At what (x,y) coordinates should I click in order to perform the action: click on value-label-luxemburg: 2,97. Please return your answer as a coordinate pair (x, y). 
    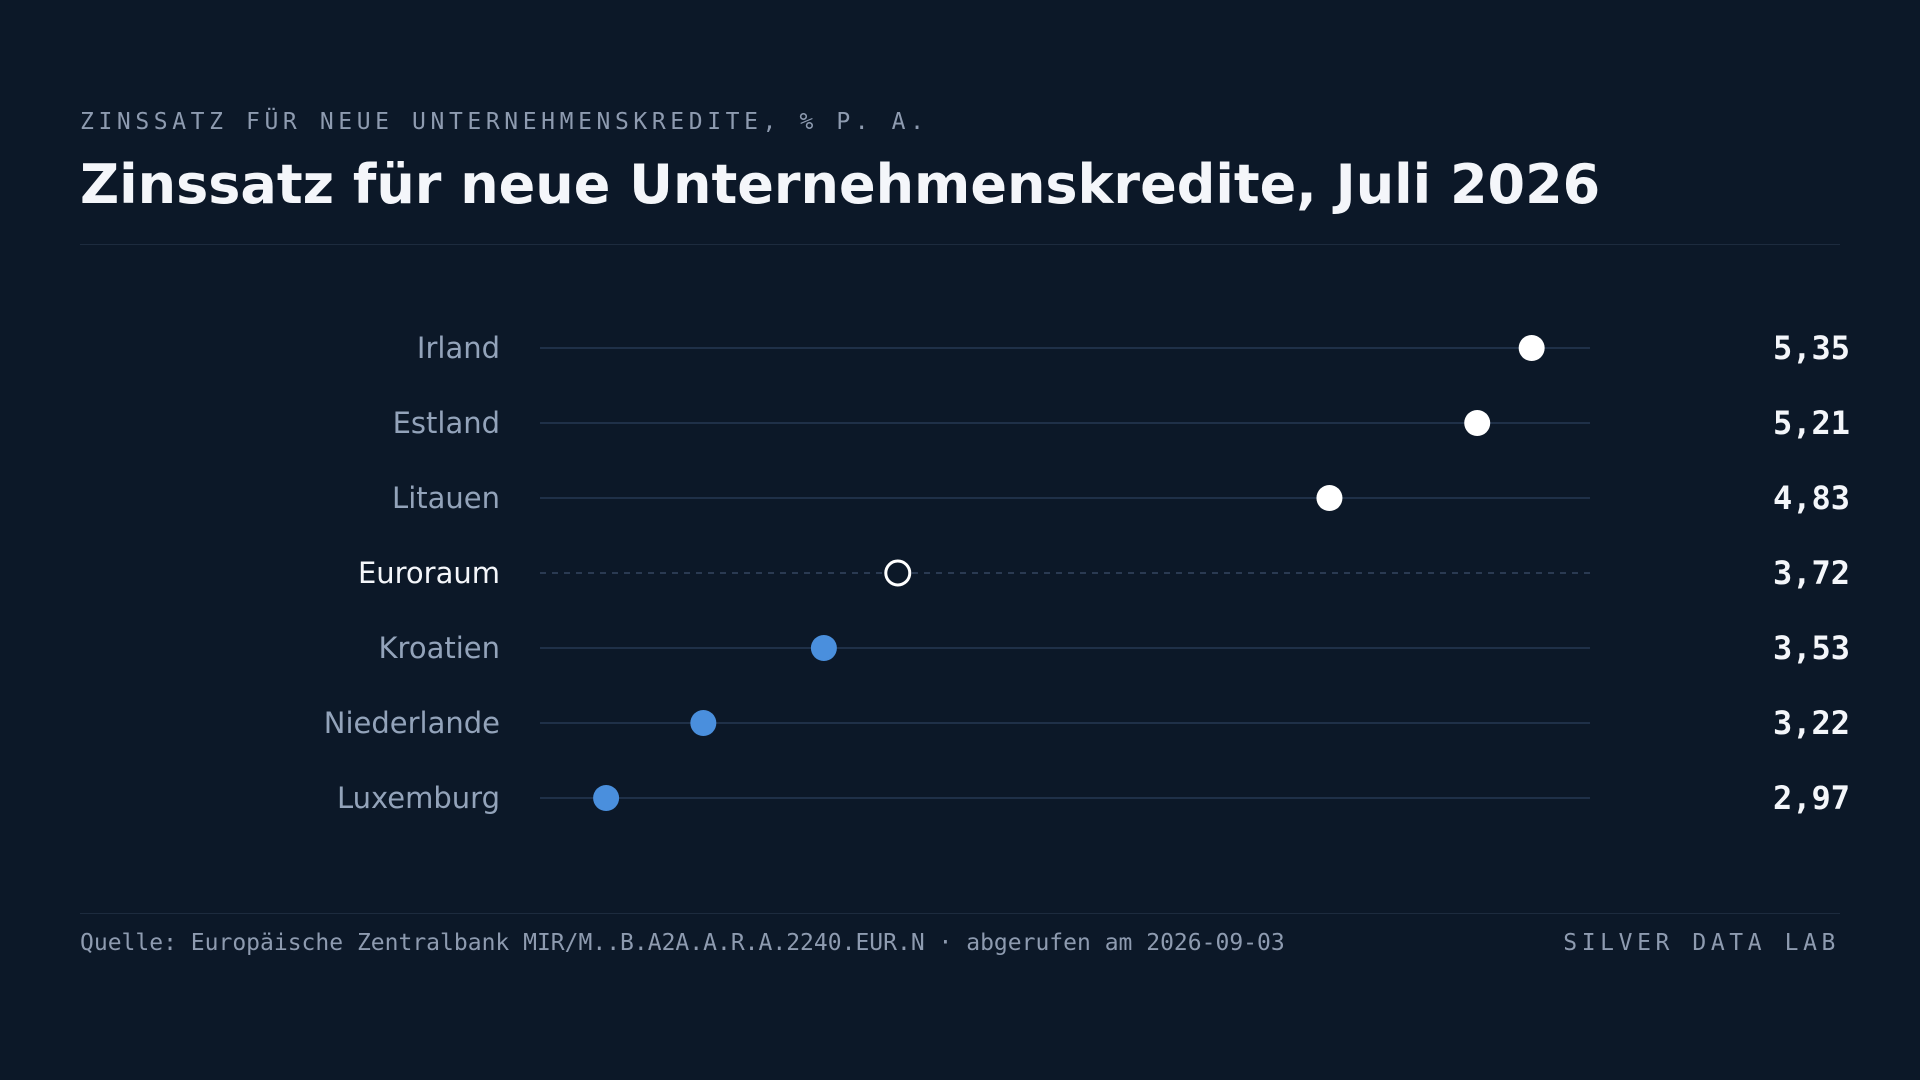
    Looking at the image, I should click on (1811, 798).